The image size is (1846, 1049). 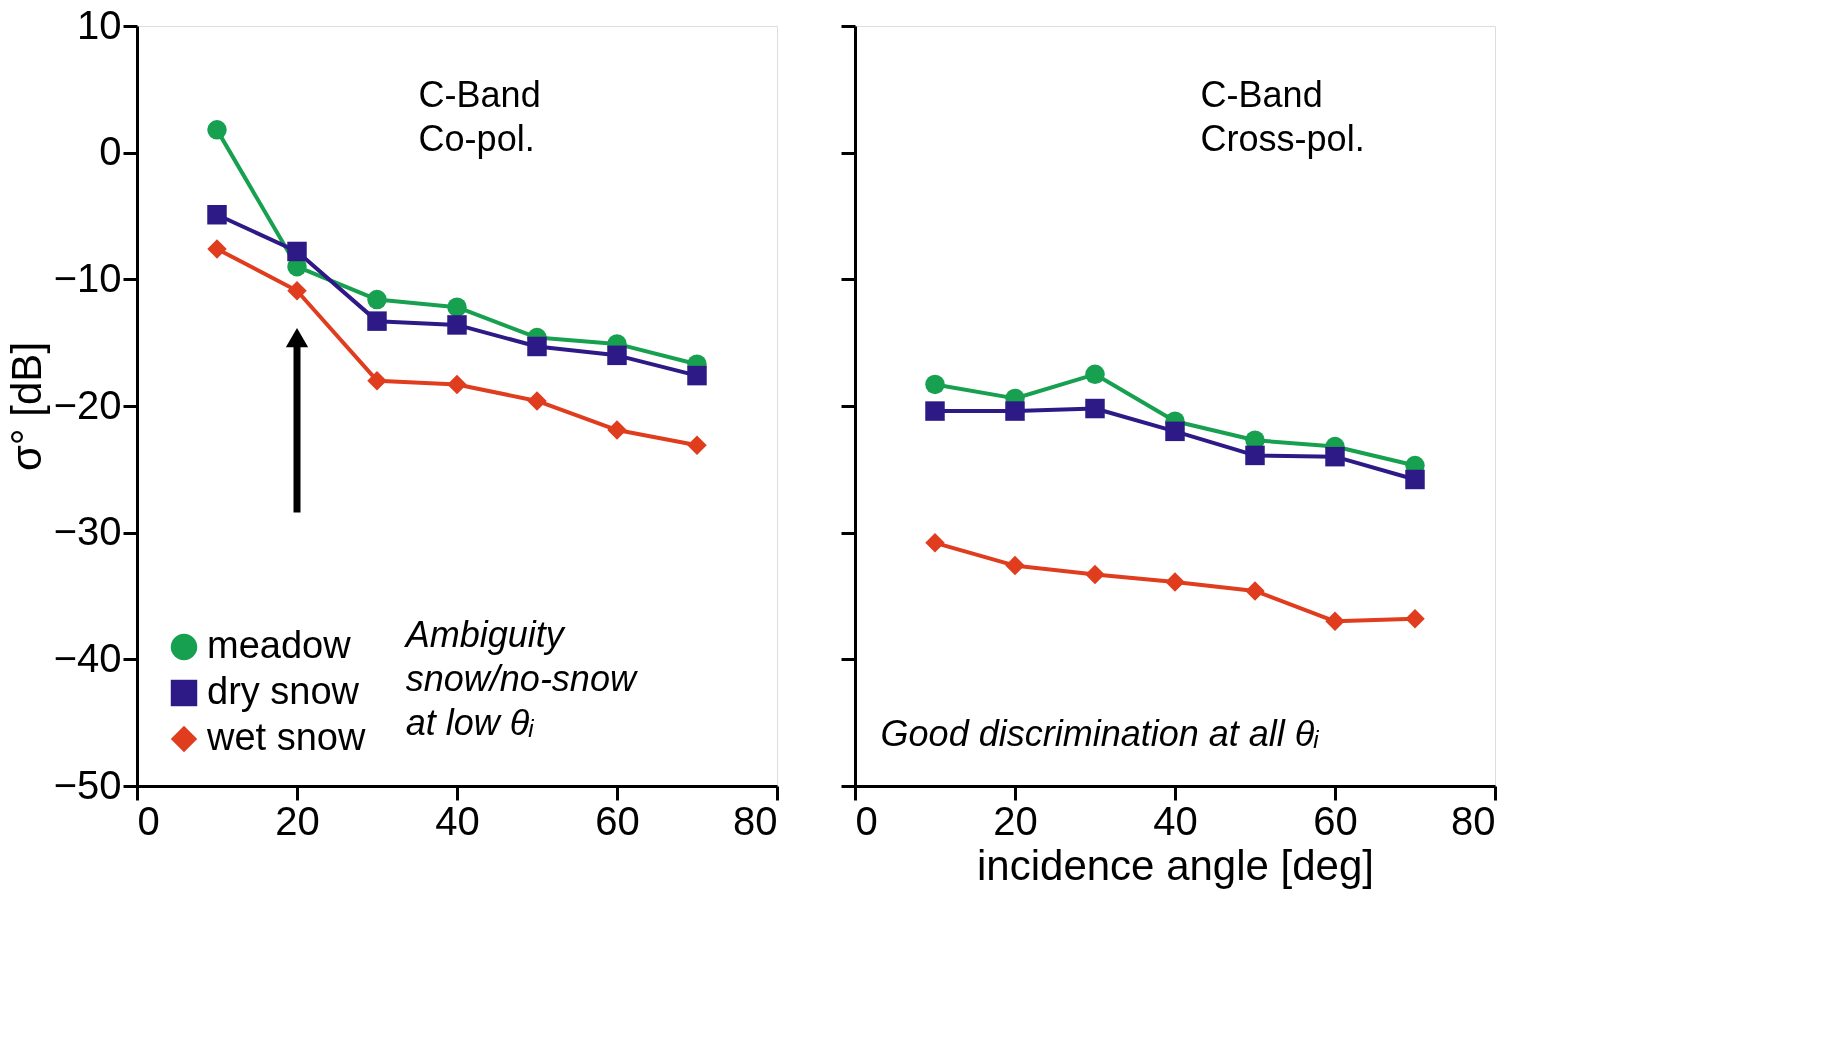 I want to click on annotation: C-Band Co-pol., so click(x=479, y=117).